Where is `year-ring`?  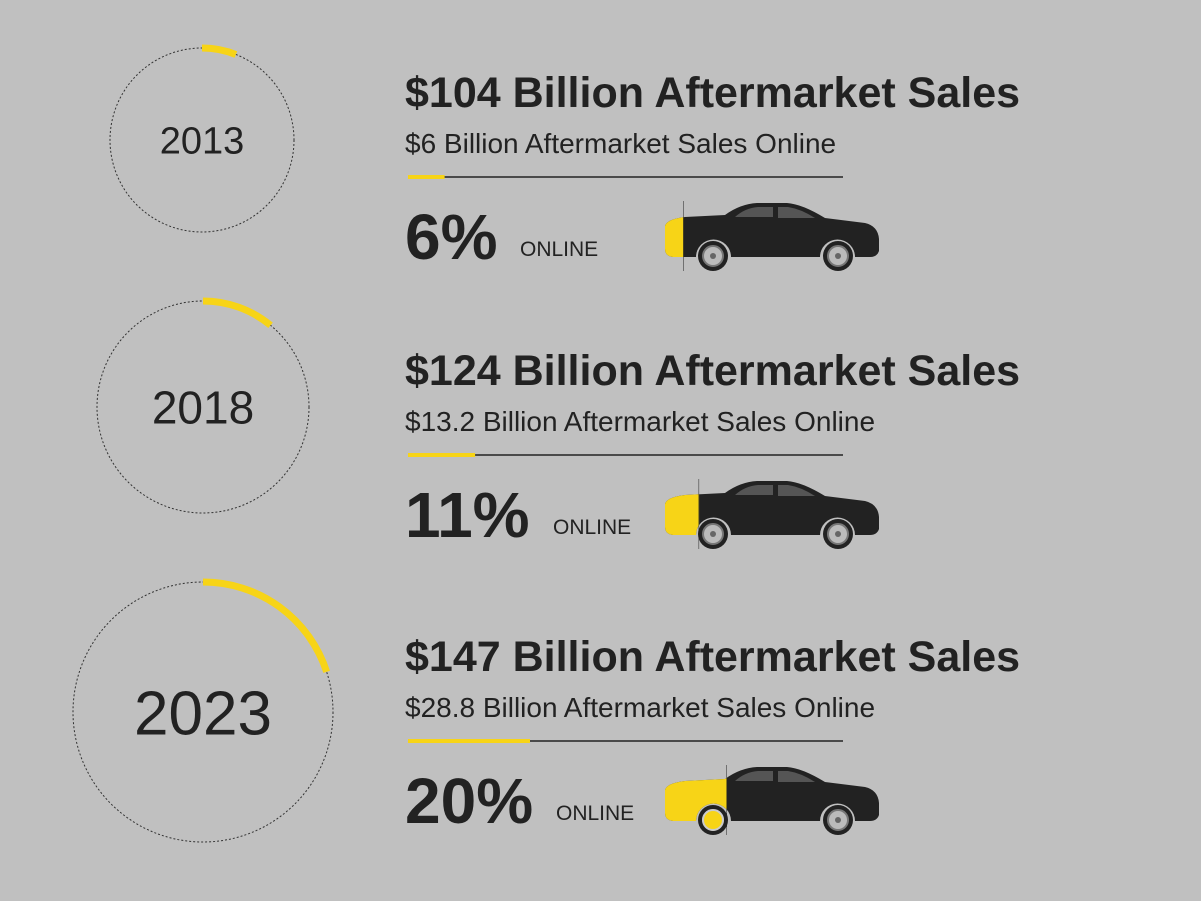 year-ring is located at coordinates (203, 407).